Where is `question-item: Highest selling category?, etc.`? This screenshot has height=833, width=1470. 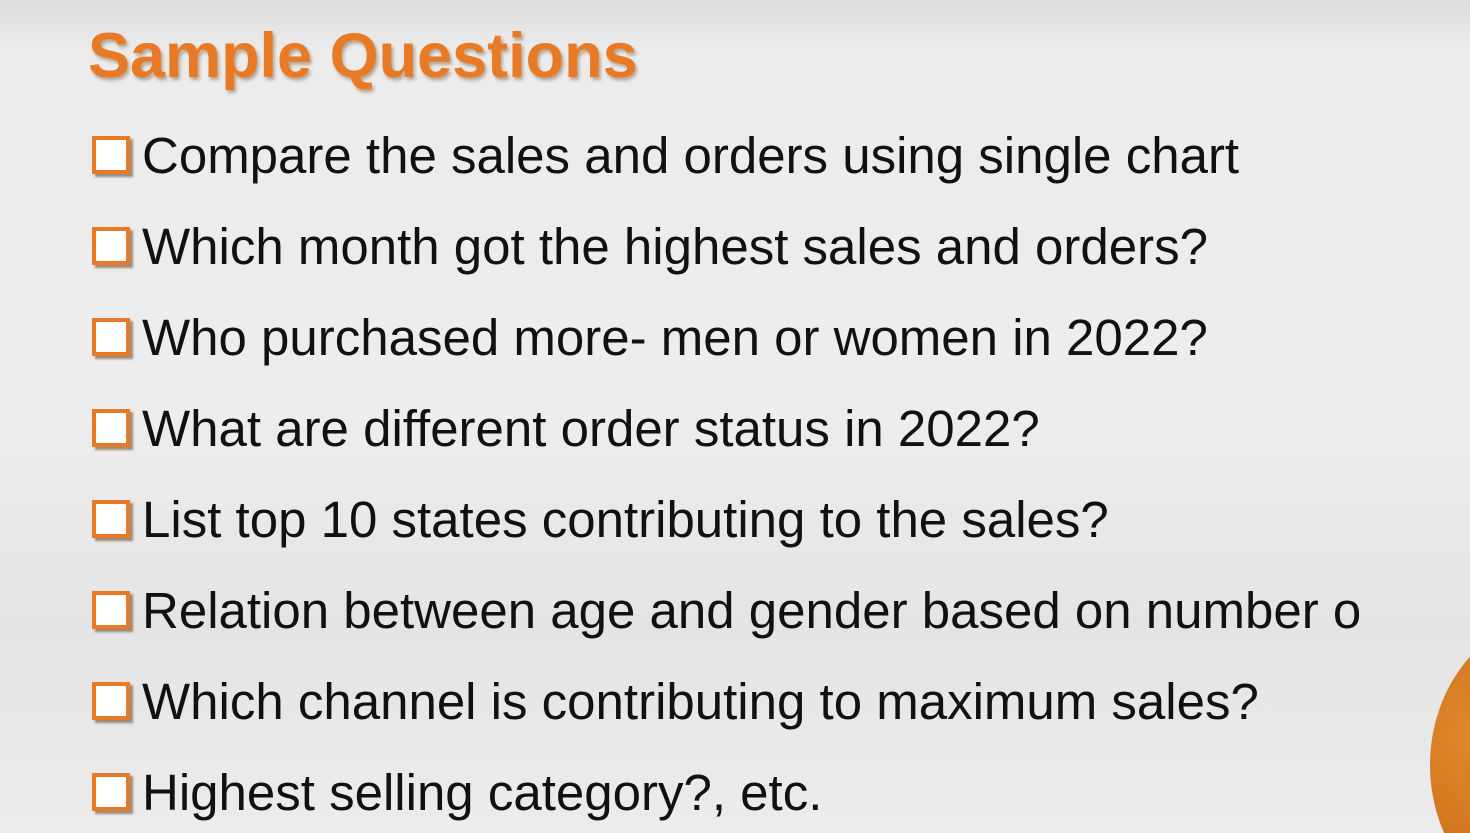 question-item: Highest selling category?, etc. is located at coordinates (457, 792).